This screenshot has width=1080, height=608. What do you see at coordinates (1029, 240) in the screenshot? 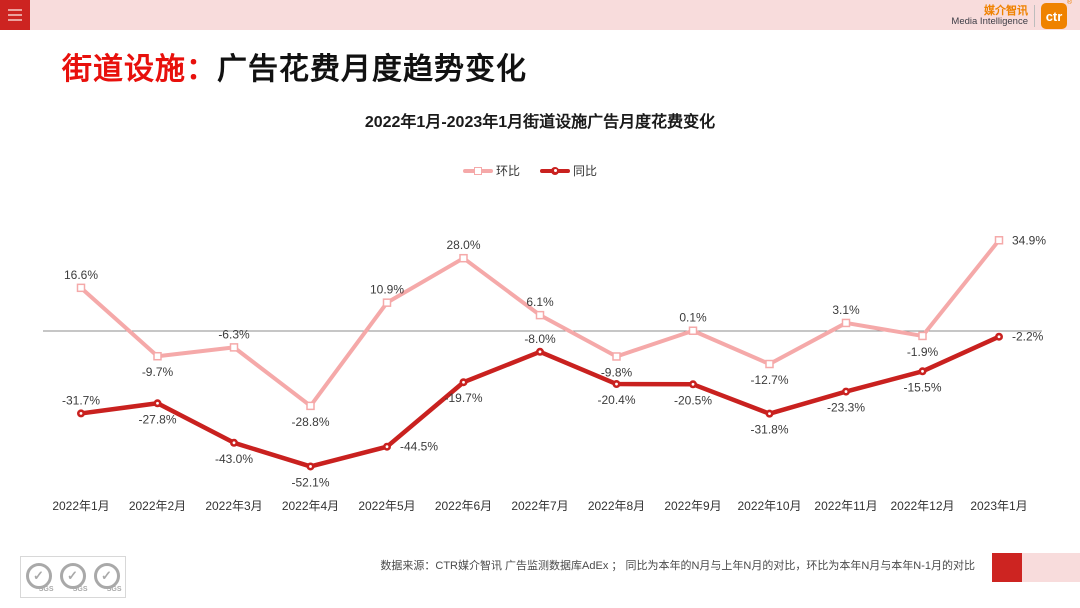
I see `data-label: 34.9%` at bounding box center [1029, 240].